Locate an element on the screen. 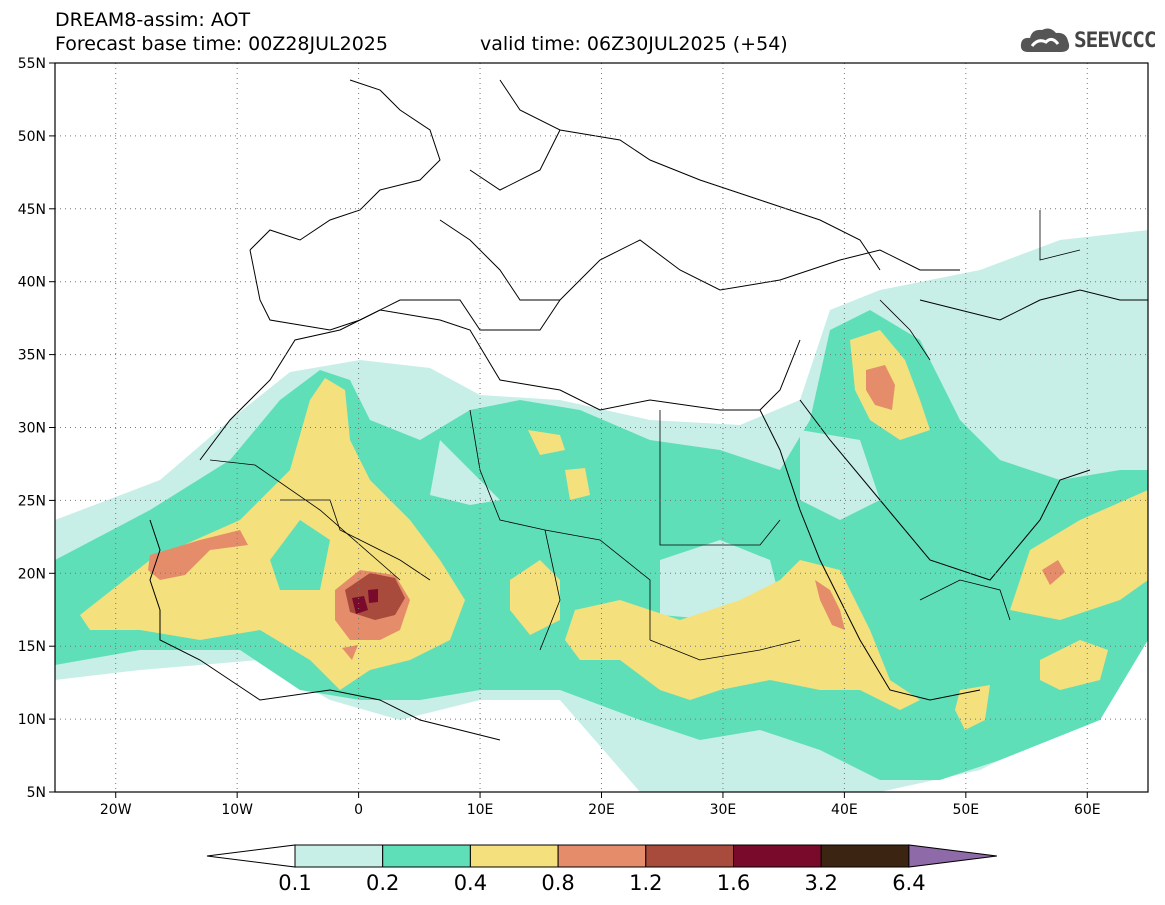 The image size is (1165, 905). colorbar-level-label: 0.1 is located at coordinates (294, 883).